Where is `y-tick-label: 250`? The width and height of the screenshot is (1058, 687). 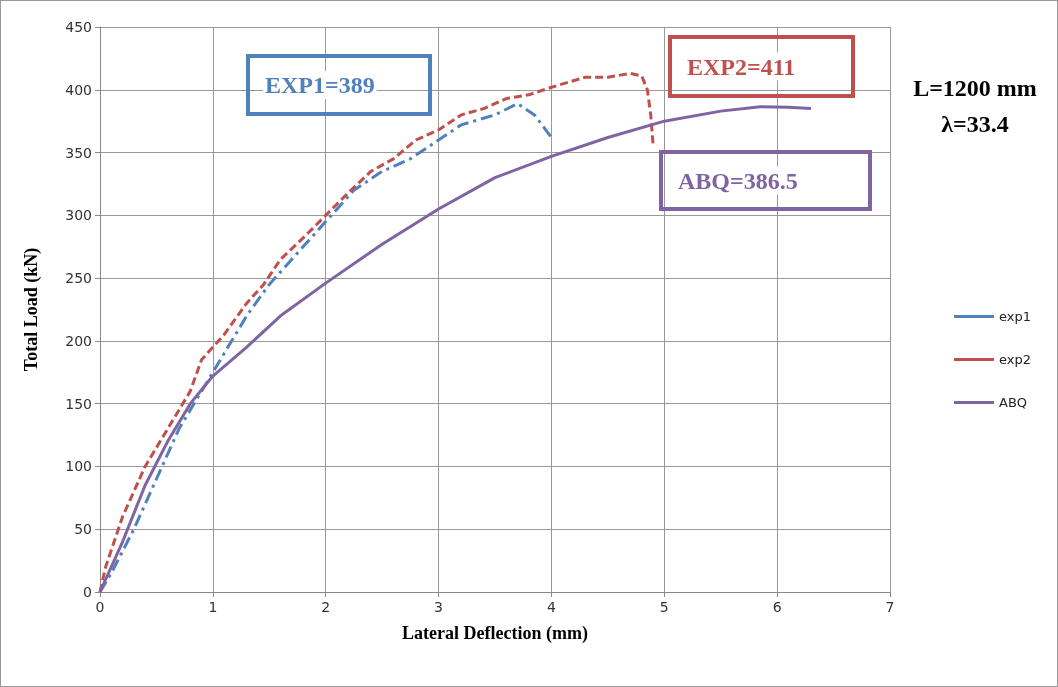
y-tick-label: 250 is located at coordinates (78, 278).